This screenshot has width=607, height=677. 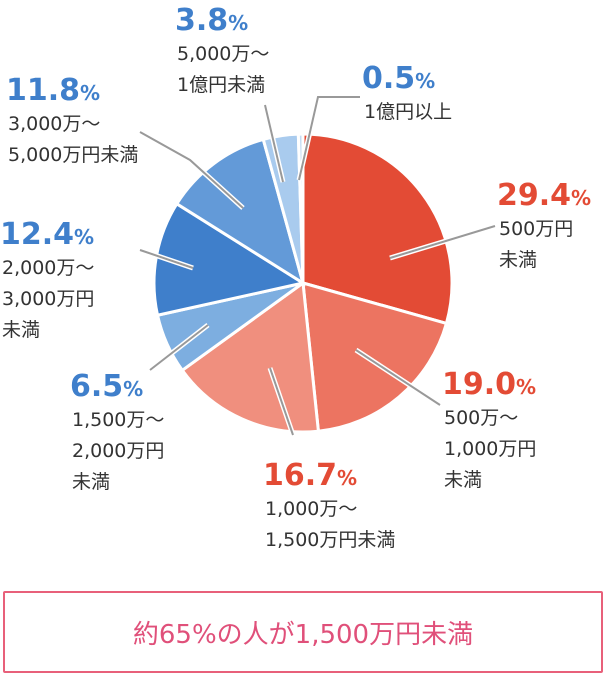 What do you see at coordinates (223, 54) in the screenshot?
I see `slice-category-label: 5,000万～` at bounding box center [223, 54].